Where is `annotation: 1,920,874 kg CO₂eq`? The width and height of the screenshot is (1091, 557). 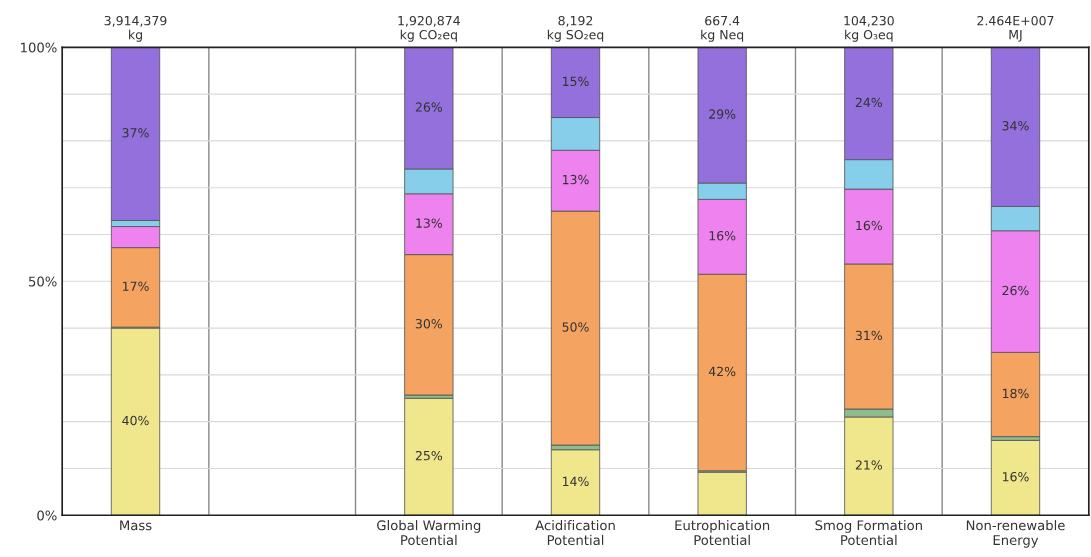 annotation: 1,920,874 kg CO₂eq is located at coordinates (429, 28).